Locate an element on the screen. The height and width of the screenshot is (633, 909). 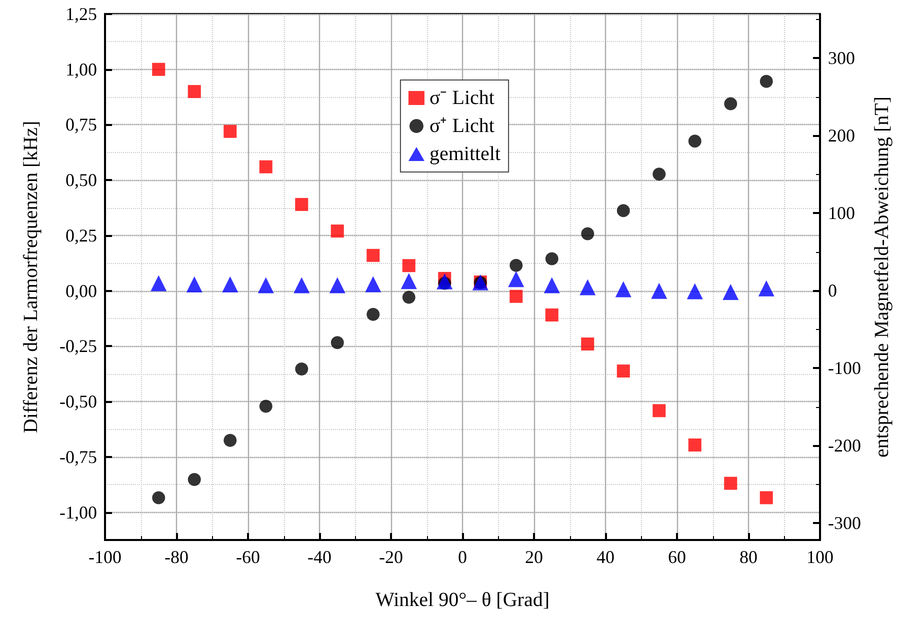
y-axis-title: Differenz der Larmorfrequenzen [kHz] is located at coordinates (31, 277).